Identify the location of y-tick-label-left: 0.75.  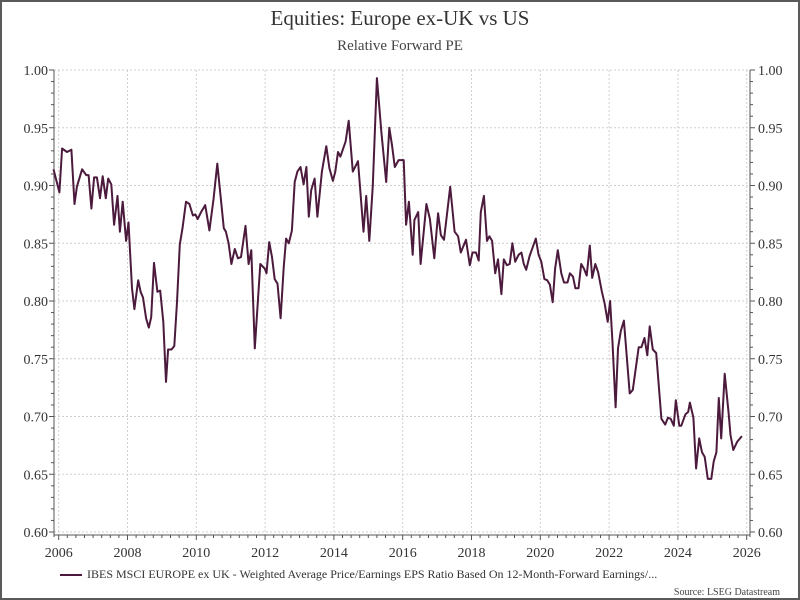
(36, 360).